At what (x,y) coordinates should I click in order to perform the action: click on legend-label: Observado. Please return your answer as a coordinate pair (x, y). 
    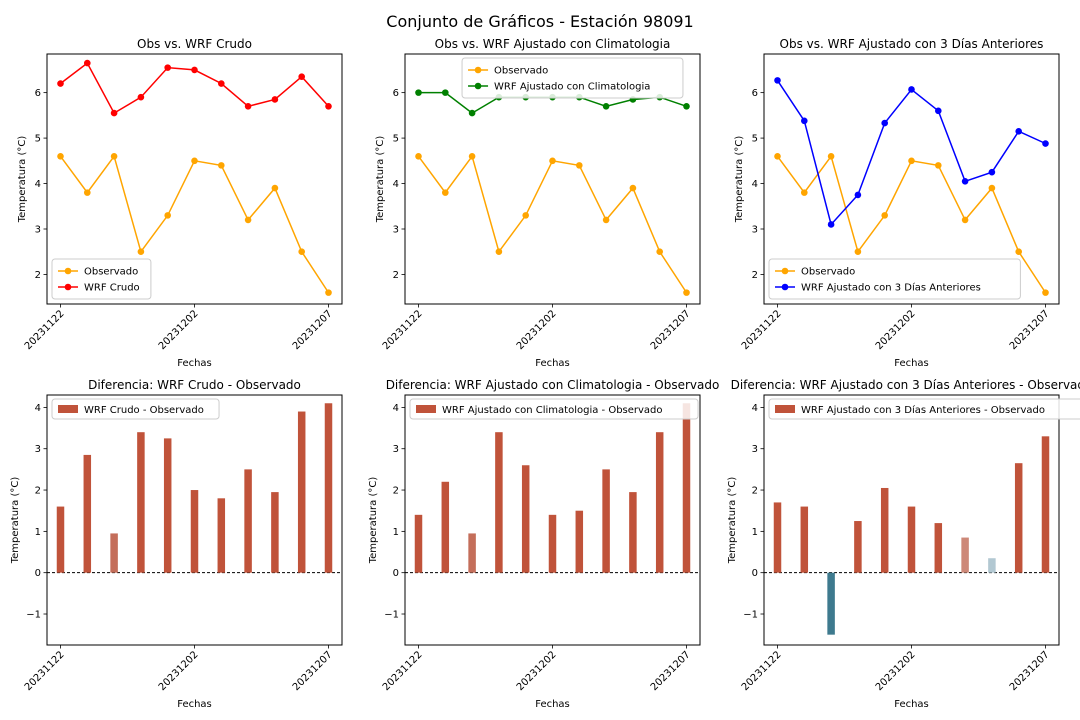
    Looking at the image, I should click on (521, 71).